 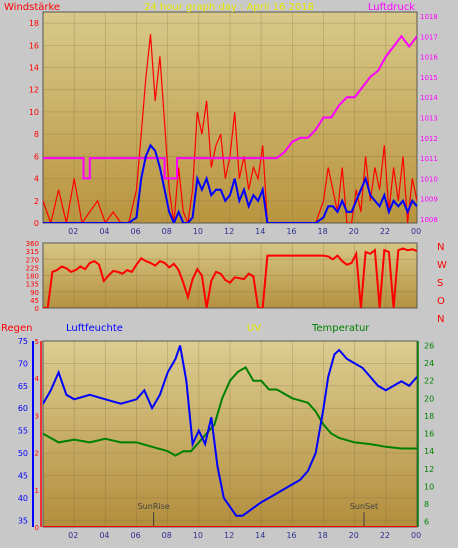 What do you see at coordinates (291, 231) in the screenshot?
I see `hour-tick-label: 16` at bounding box center [291, 231].